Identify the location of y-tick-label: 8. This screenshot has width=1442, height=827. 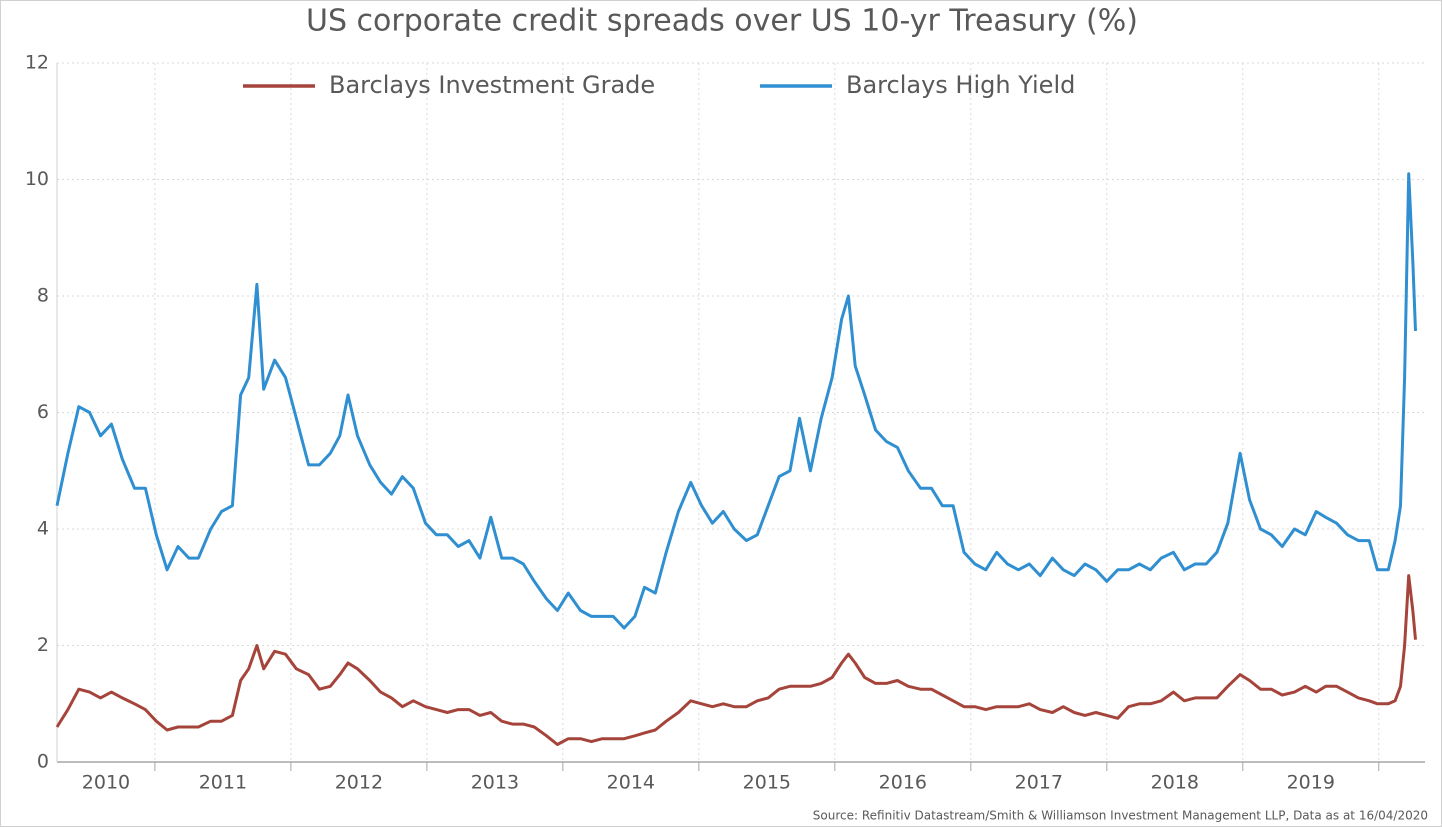
(43, 296).